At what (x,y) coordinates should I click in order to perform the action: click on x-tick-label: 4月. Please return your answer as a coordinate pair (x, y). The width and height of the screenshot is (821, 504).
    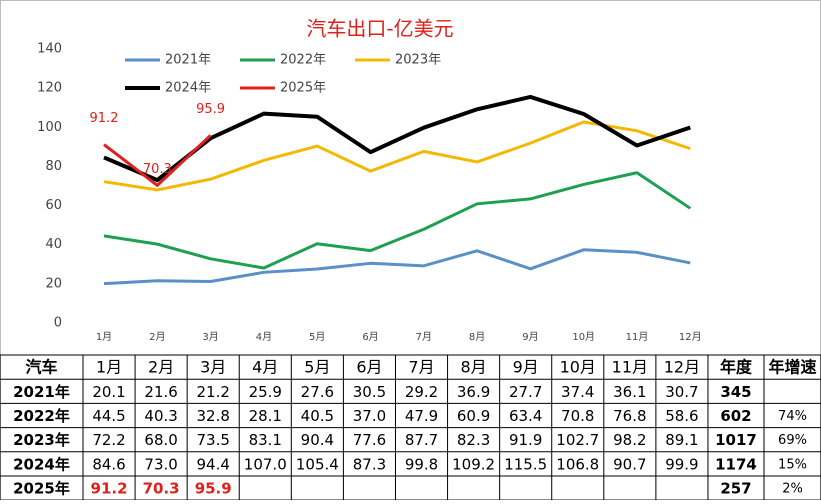
    Looking at the image, I should click on (264, 337).